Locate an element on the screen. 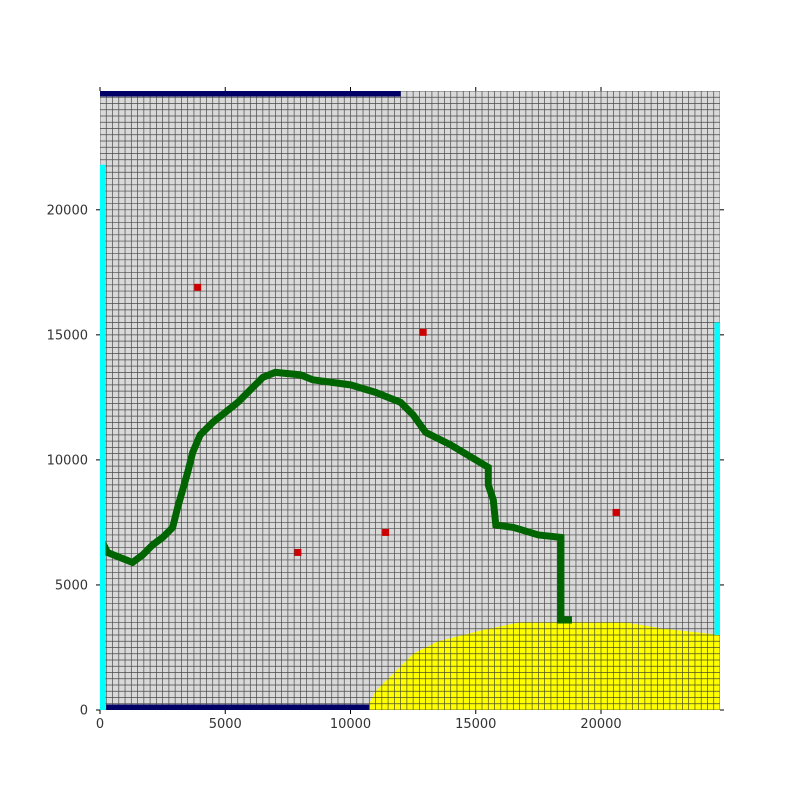  x-tick-label: 10000 is located at coordinates (350, 724).